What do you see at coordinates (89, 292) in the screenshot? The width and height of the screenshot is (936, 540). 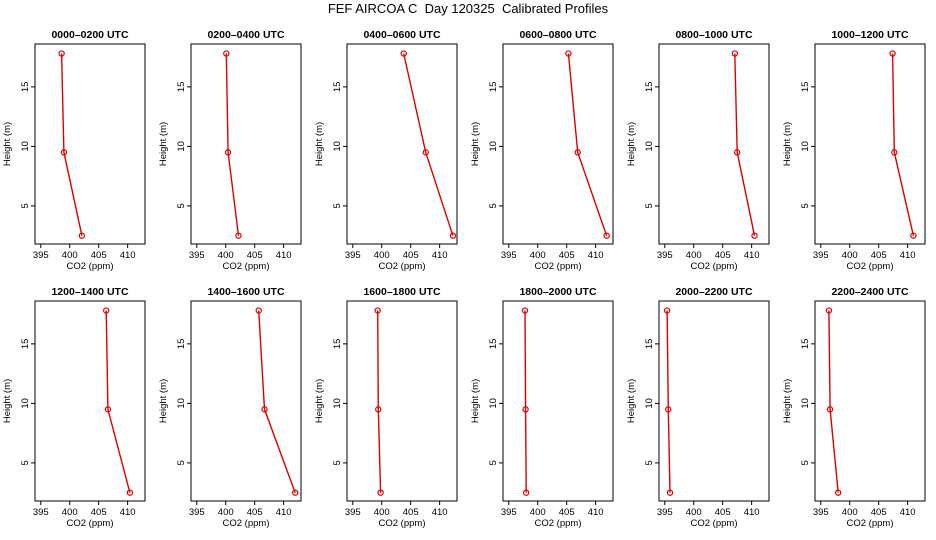 I see `panel-title: 1200–1400 UTC` at bounding box center [89, 292].